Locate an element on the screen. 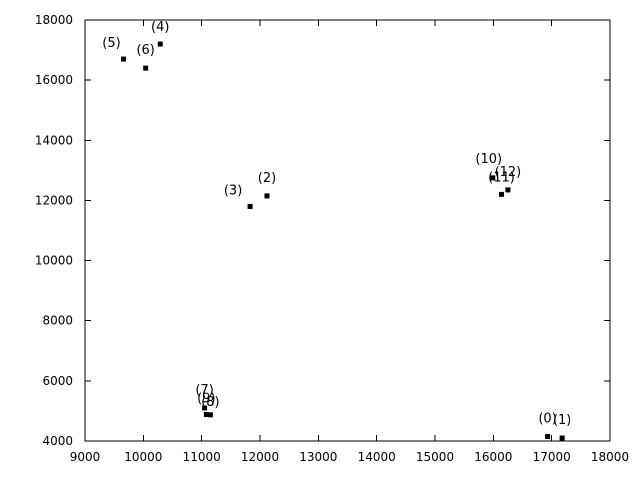 The width and height of the screenshot is (640, 480). x-tick-label: 13000 is located at coordinates (318, 457).